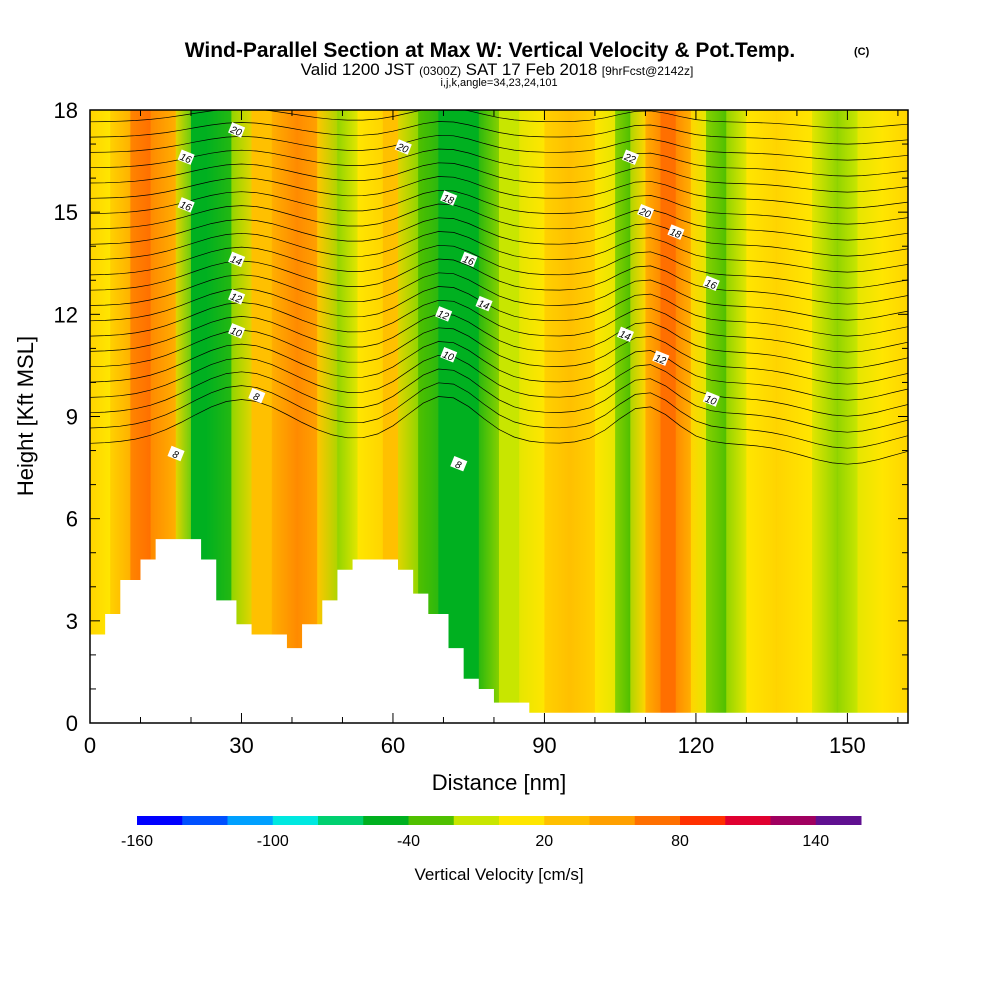 The image size is (1000, 1000). I want to click on contour-label-text: 18, so click(448, 200).